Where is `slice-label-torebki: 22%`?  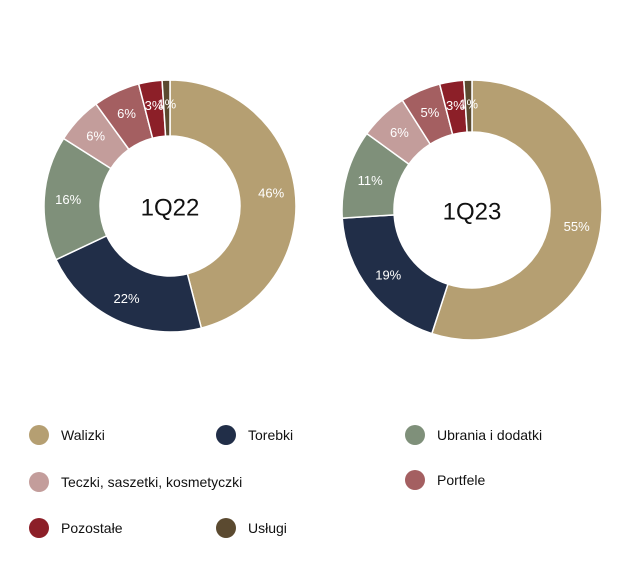 slice-label-torebki: 22% is located at coordinates (127, 298).